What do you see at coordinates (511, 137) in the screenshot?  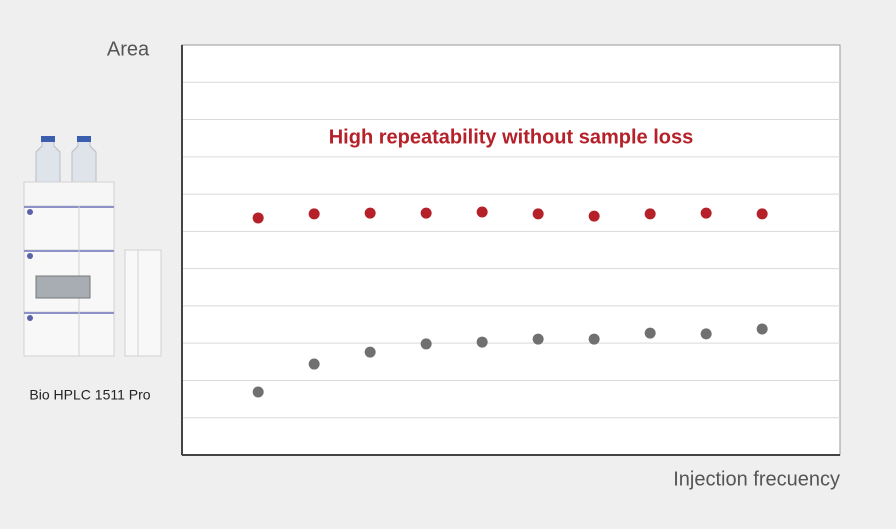 I see `annotation: High repeatability without sample loss` at bounding box center [511, 137].